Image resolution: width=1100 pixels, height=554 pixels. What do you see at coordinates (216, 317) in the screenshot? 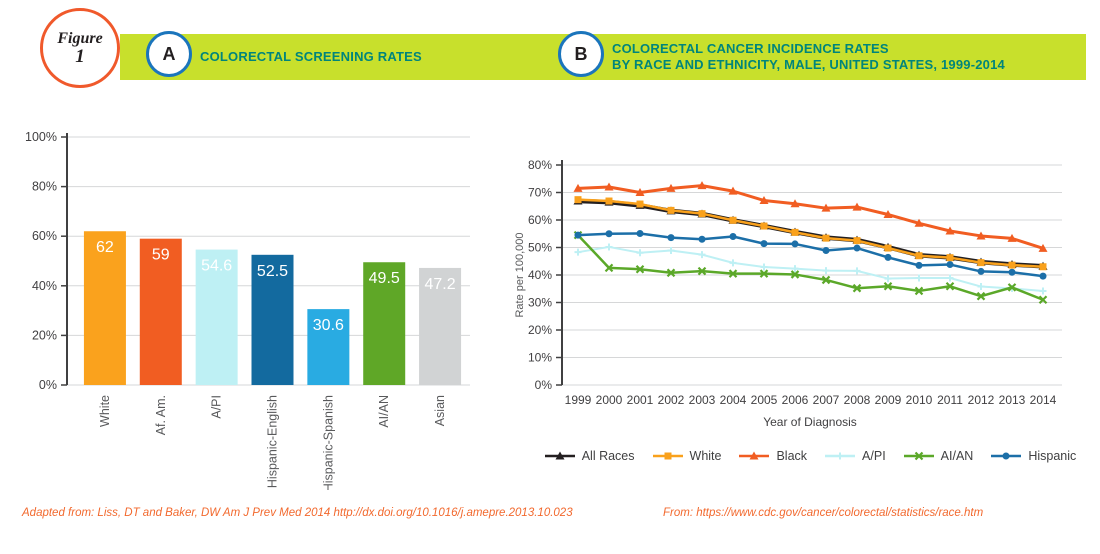
I see `bar-api` at bounding box center [216, 317].